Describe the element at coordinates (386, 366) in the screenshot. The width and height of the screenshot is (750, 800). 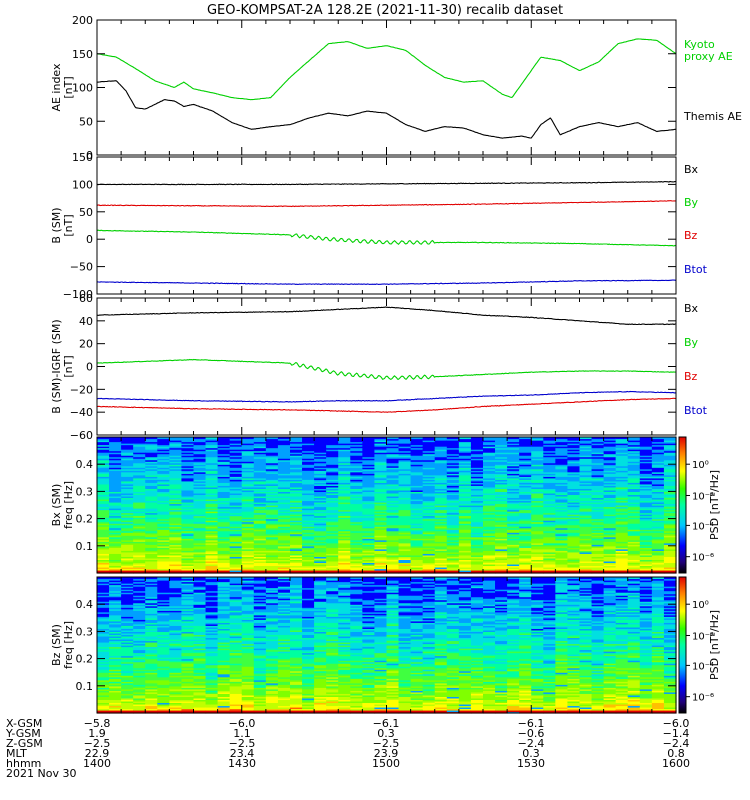
I see `panel-frame` at that location.